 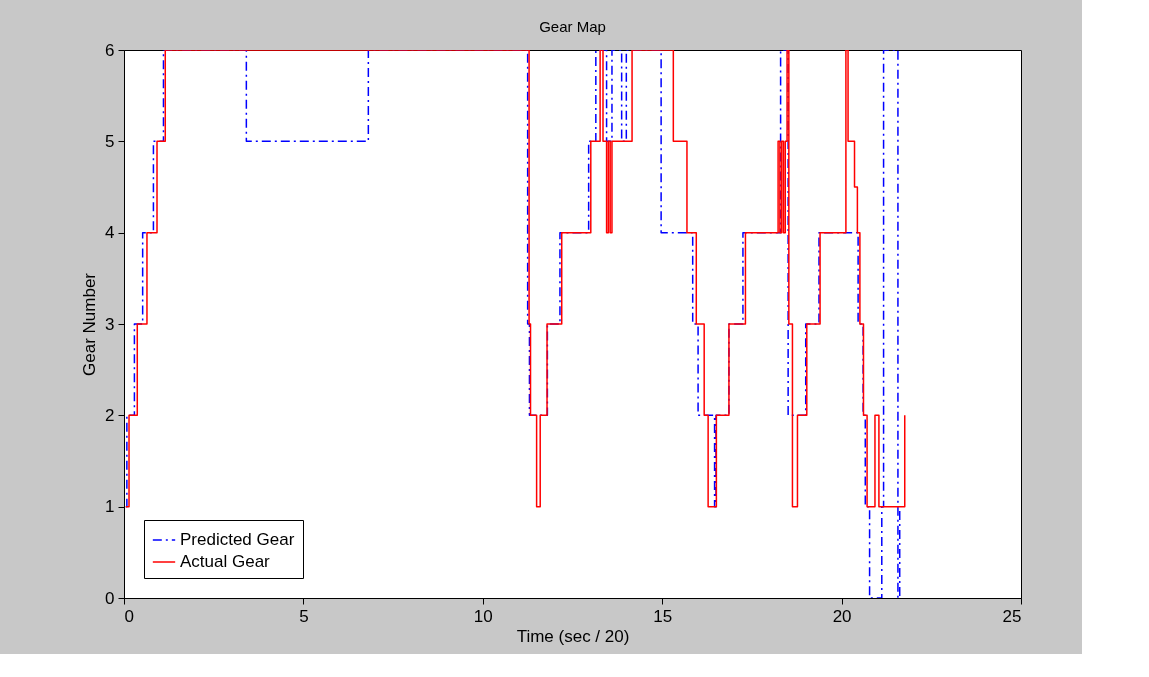 What do you see at coordinates (237, 539) in the screenshot?
I see `legend-label: Predicted Gear` at bounding box center [237, 539].